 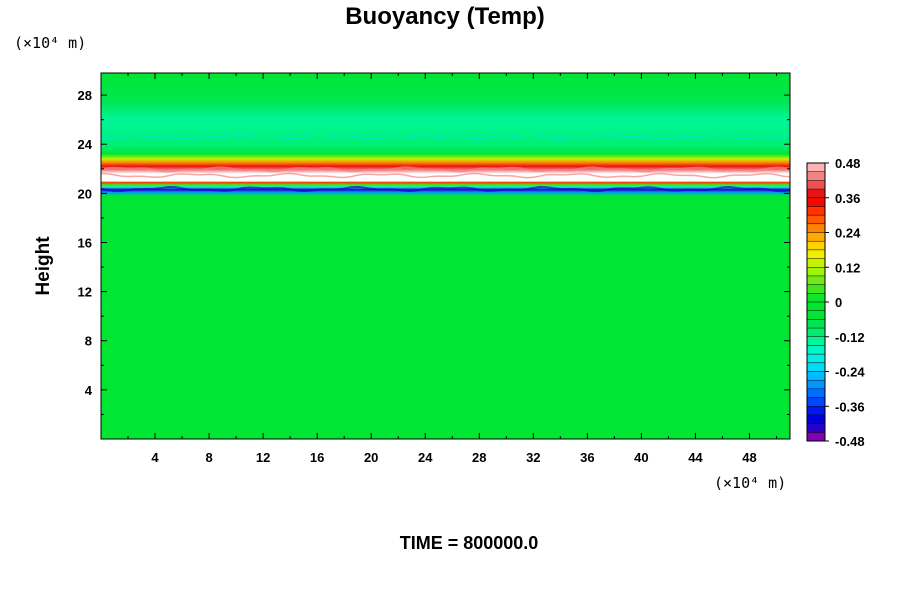 I want to click on field-streaks, so click(x=445, y=163).